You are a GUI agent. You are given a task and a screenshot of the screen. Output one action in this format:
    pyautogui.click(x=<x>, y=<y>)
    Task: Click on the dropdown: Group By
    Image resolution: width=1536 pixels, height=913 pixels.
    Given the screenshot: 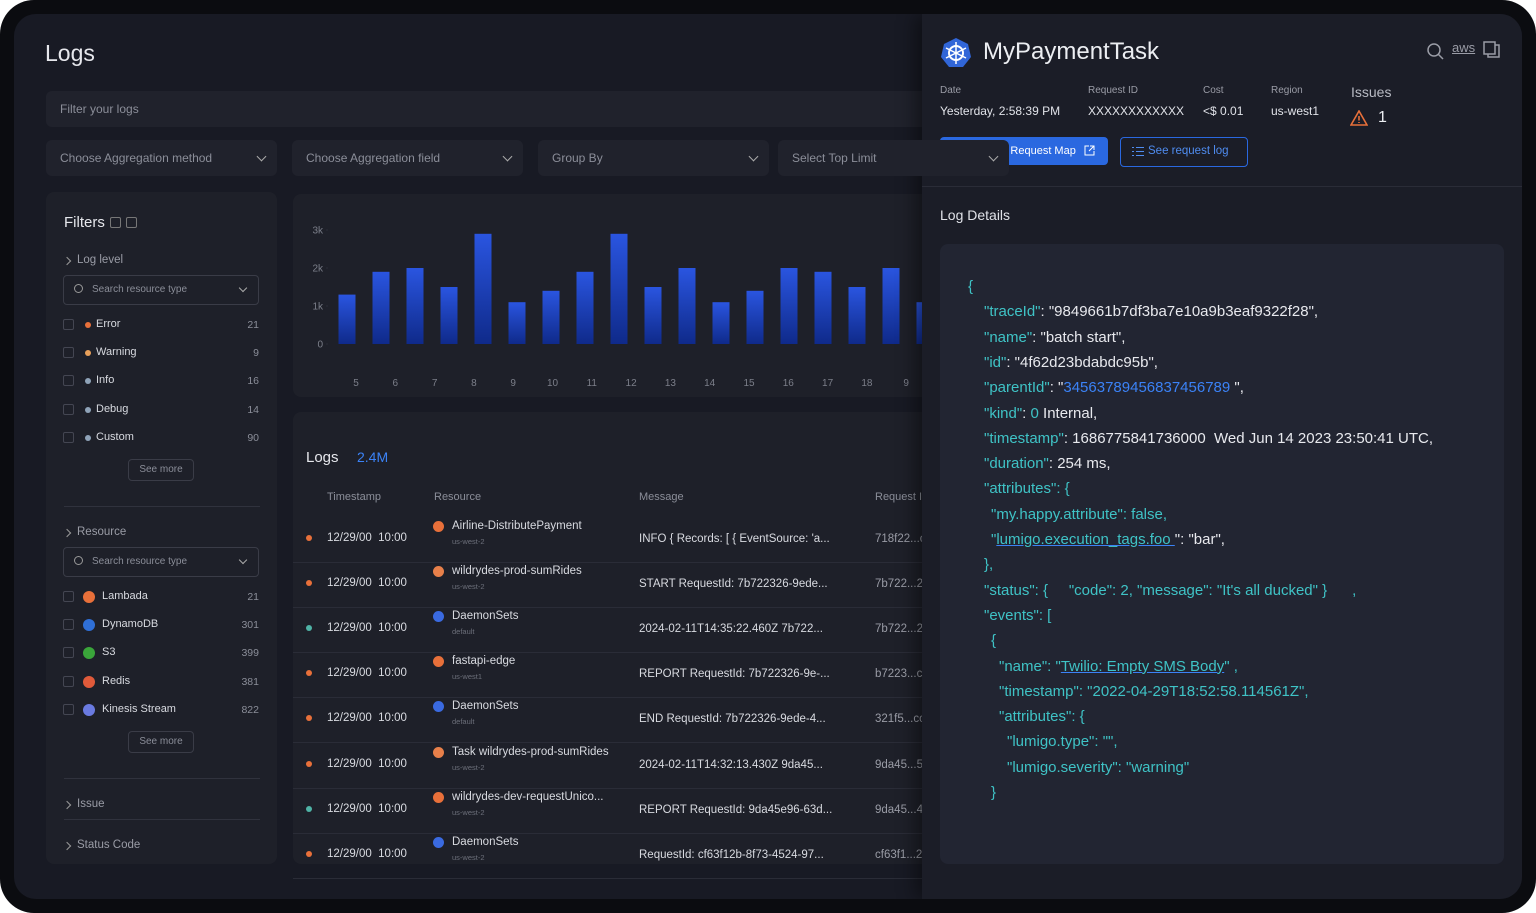 What is the action you would take?
    pyautogui.click(x=653, y=158)
    